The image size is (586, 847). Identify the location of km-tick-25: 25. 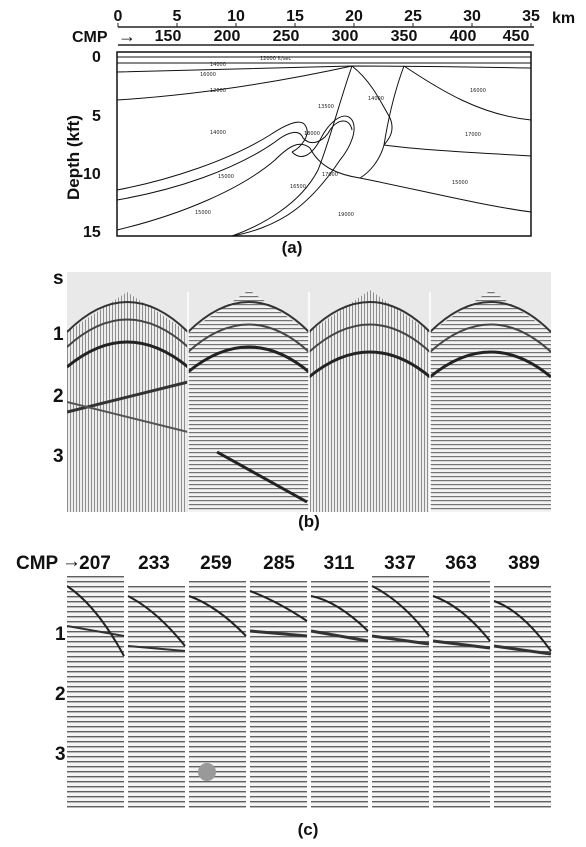
(413, 16).